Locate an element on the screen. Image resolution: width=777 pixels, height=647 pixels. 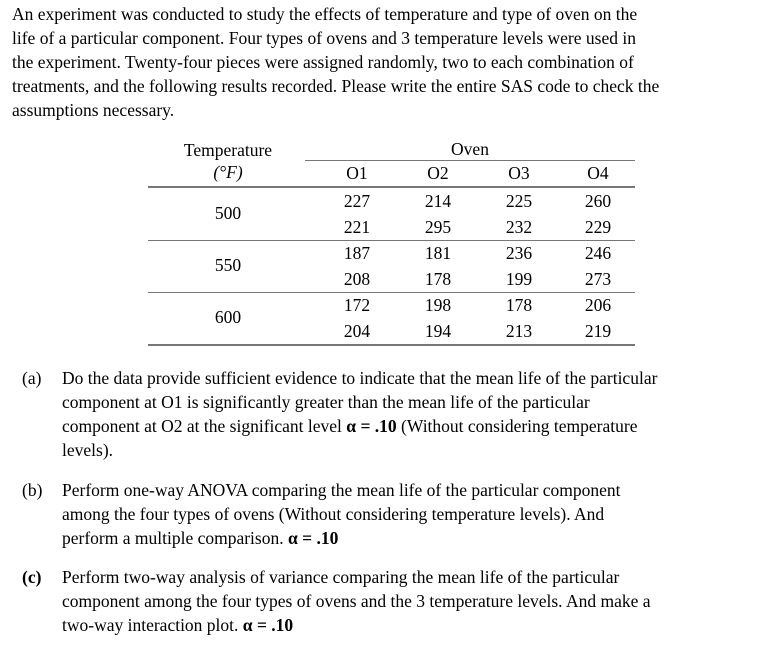
table-cell: 208 is located at coordinates (357, 279).